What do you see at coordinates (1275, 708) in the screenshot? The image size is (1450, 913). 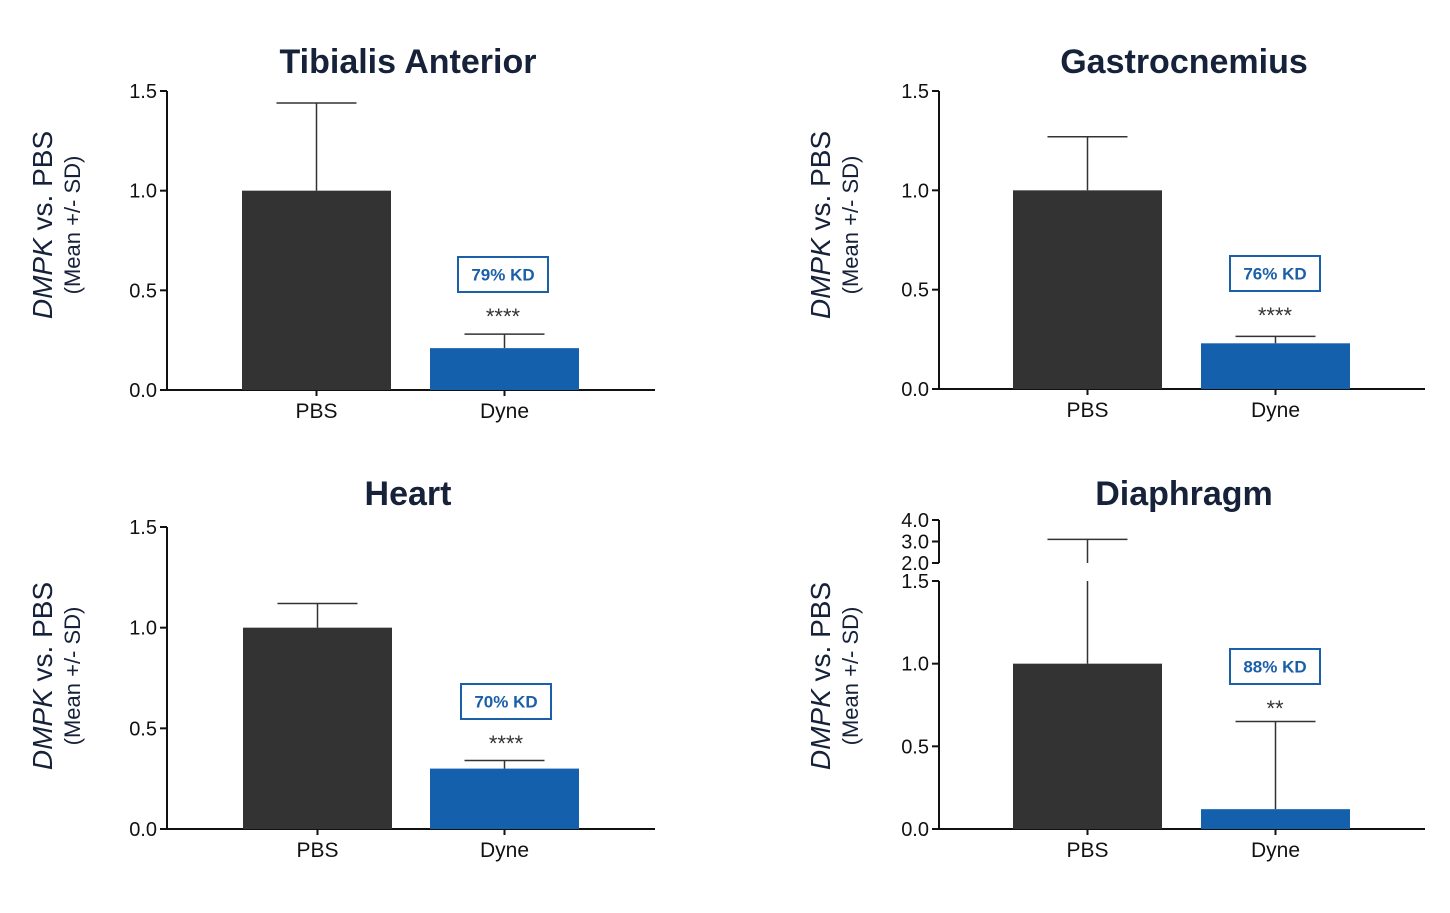 I see `significance-label: **` at bounding box center [1275, 708].